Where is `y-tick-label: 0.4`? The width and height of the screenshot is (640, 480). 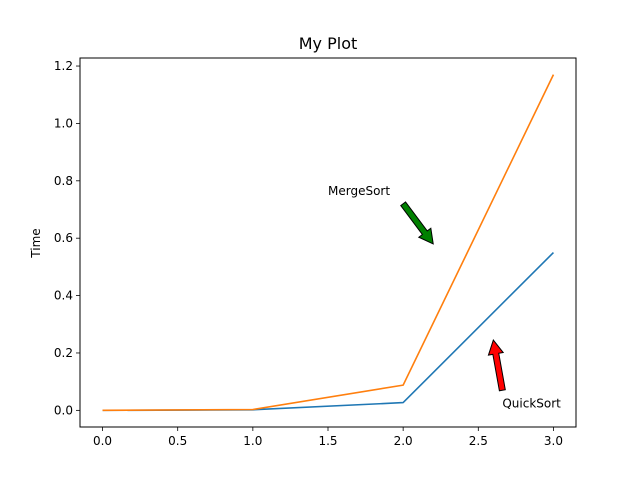 y-tick-label: 0.4 is located at coordinates (63, 296).